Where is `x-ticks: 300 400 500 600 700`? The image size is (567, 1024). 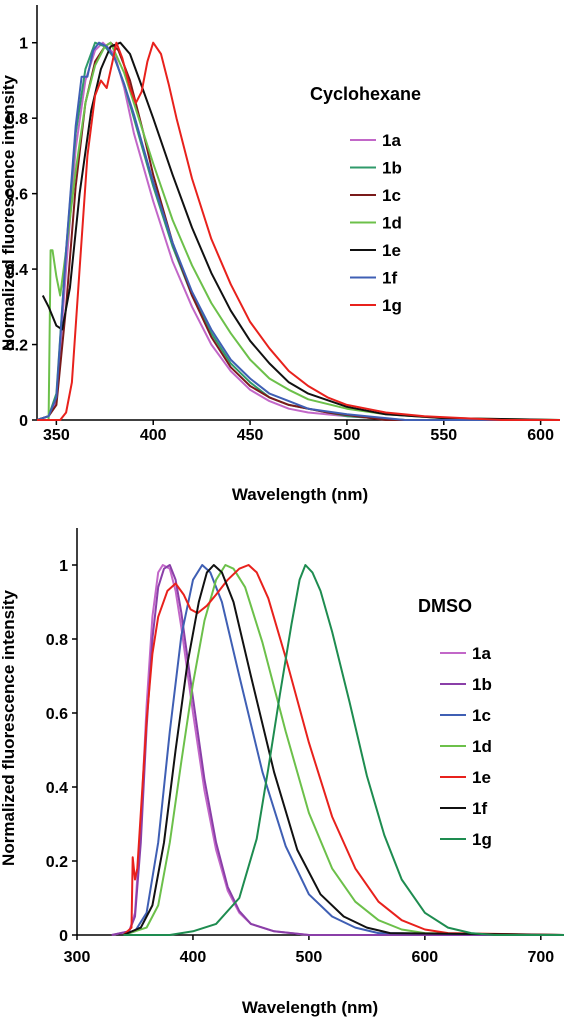 x-ticks: 300 400 500 600 700 is located at coordinates (309, 950).